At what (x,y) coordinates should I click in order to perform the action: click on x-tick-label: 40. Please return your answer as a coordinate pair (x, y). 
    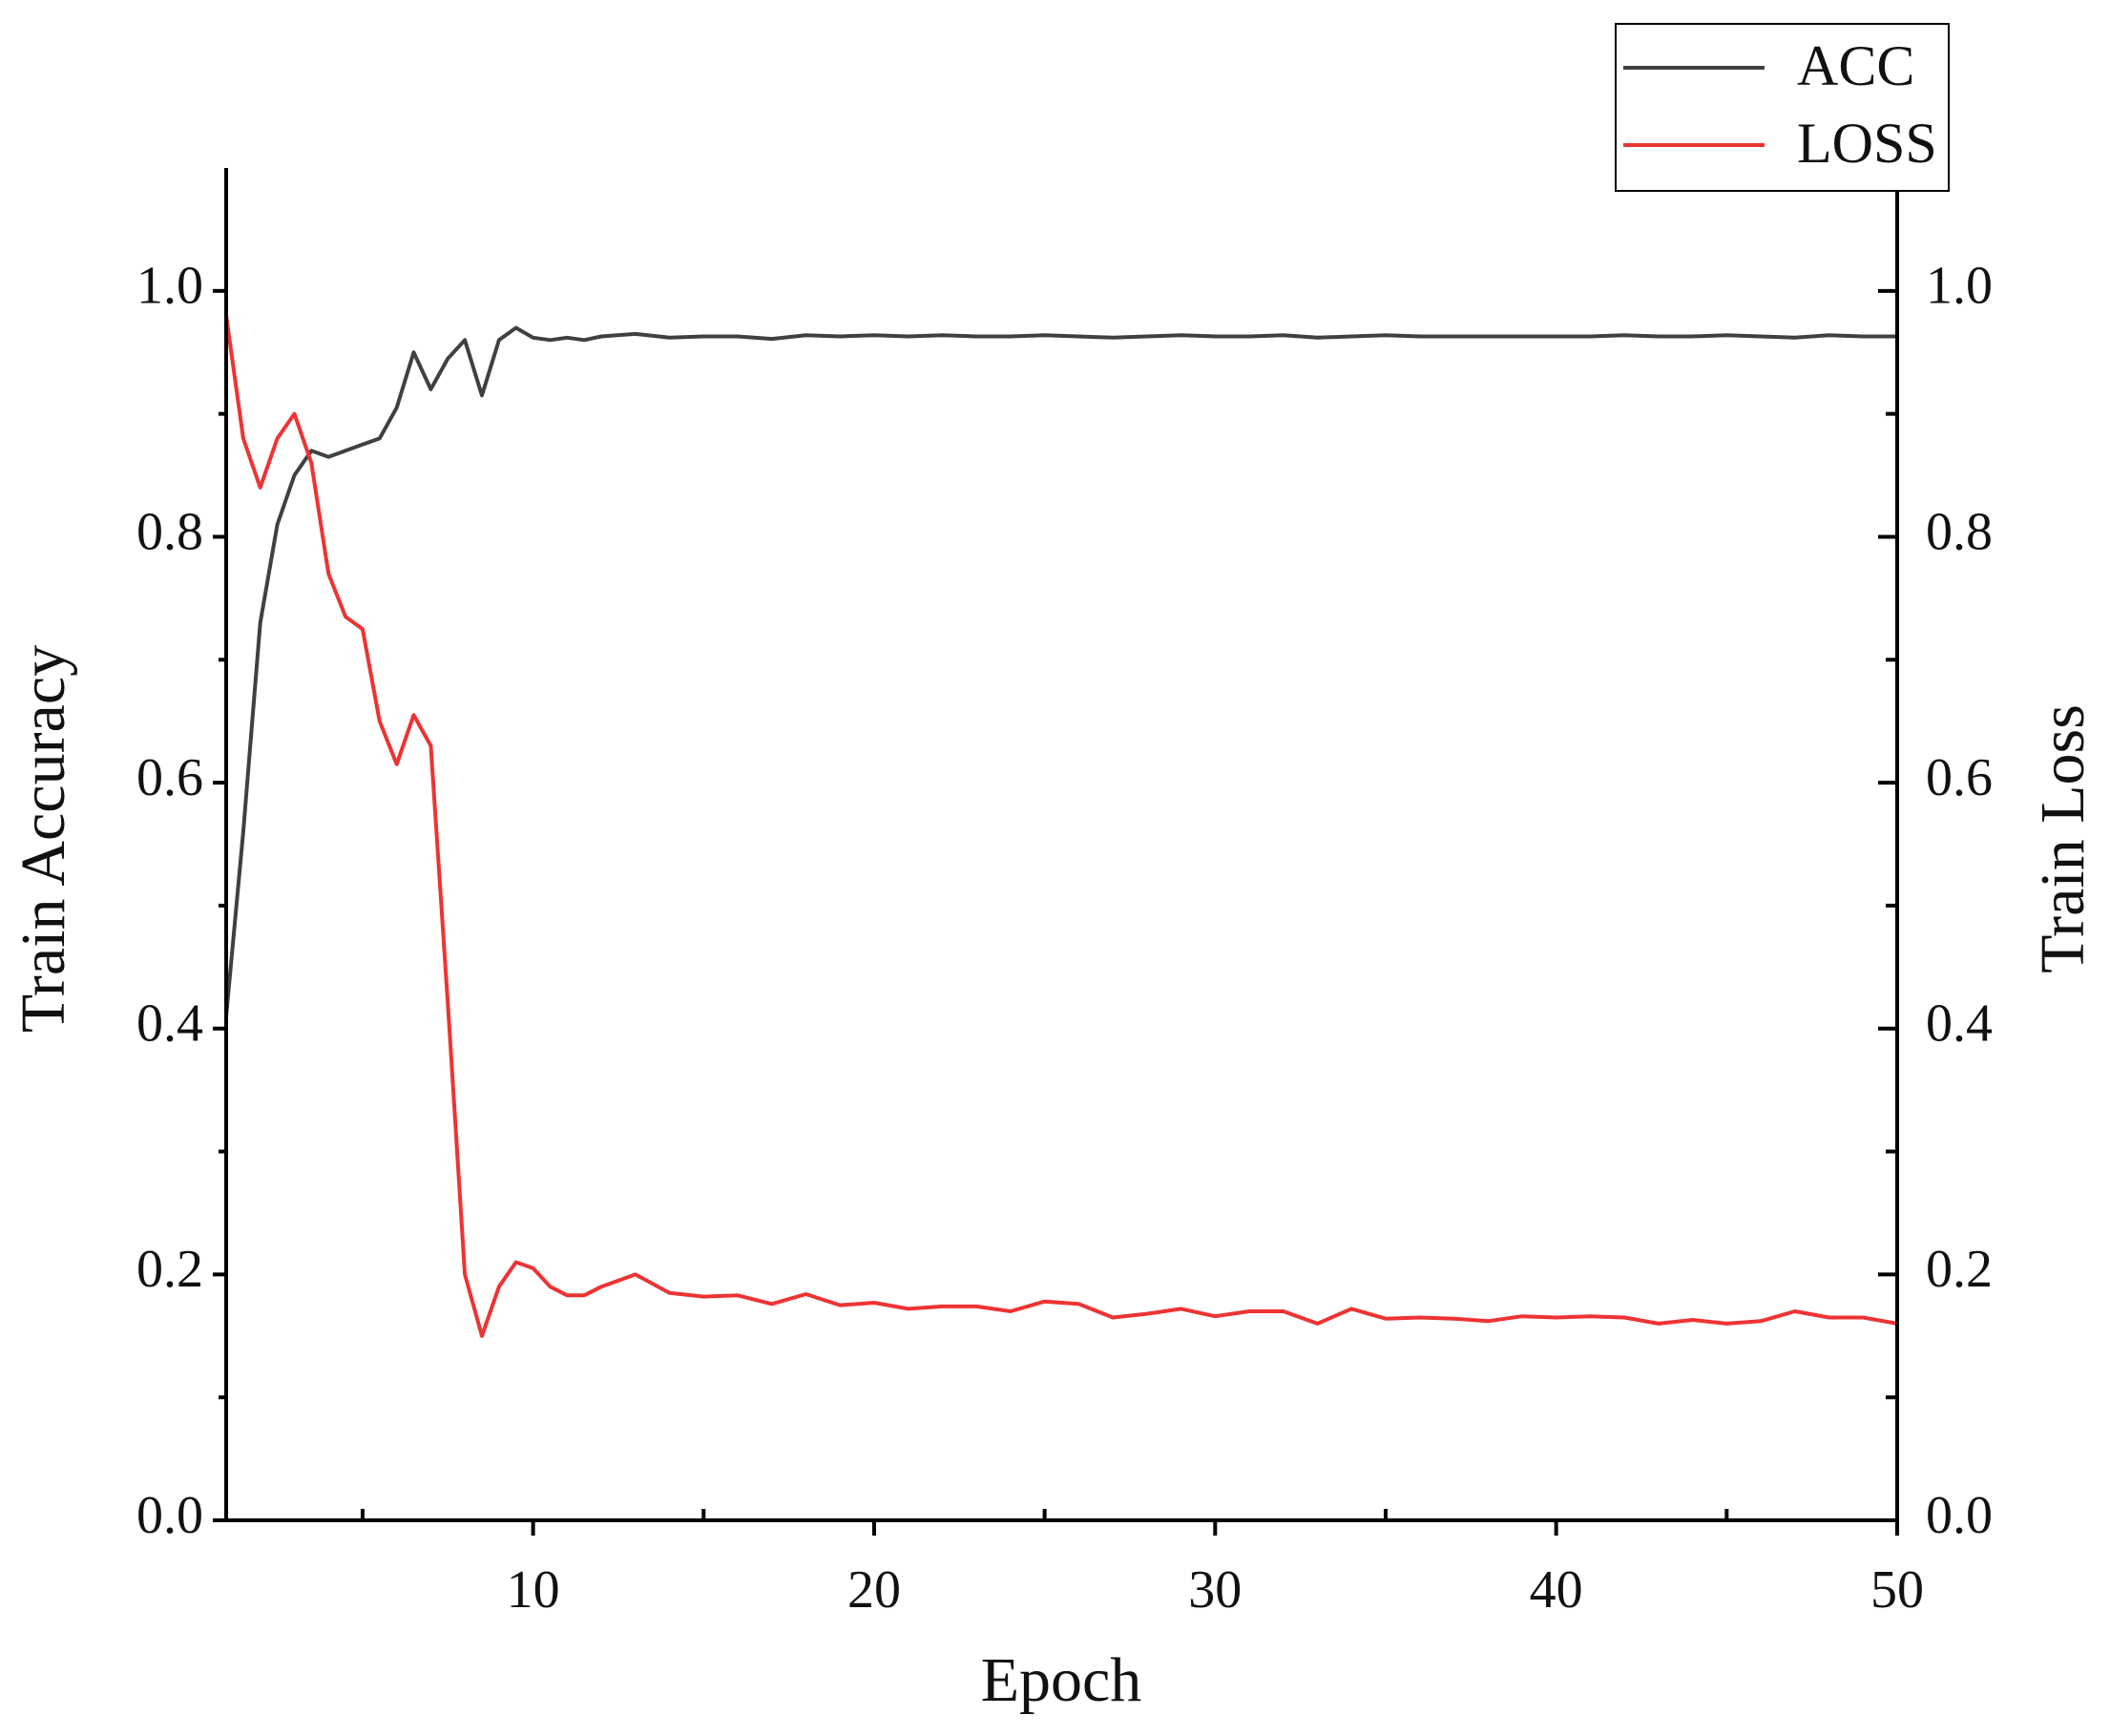
    Looking at the image, I should click on (1556, 1590).